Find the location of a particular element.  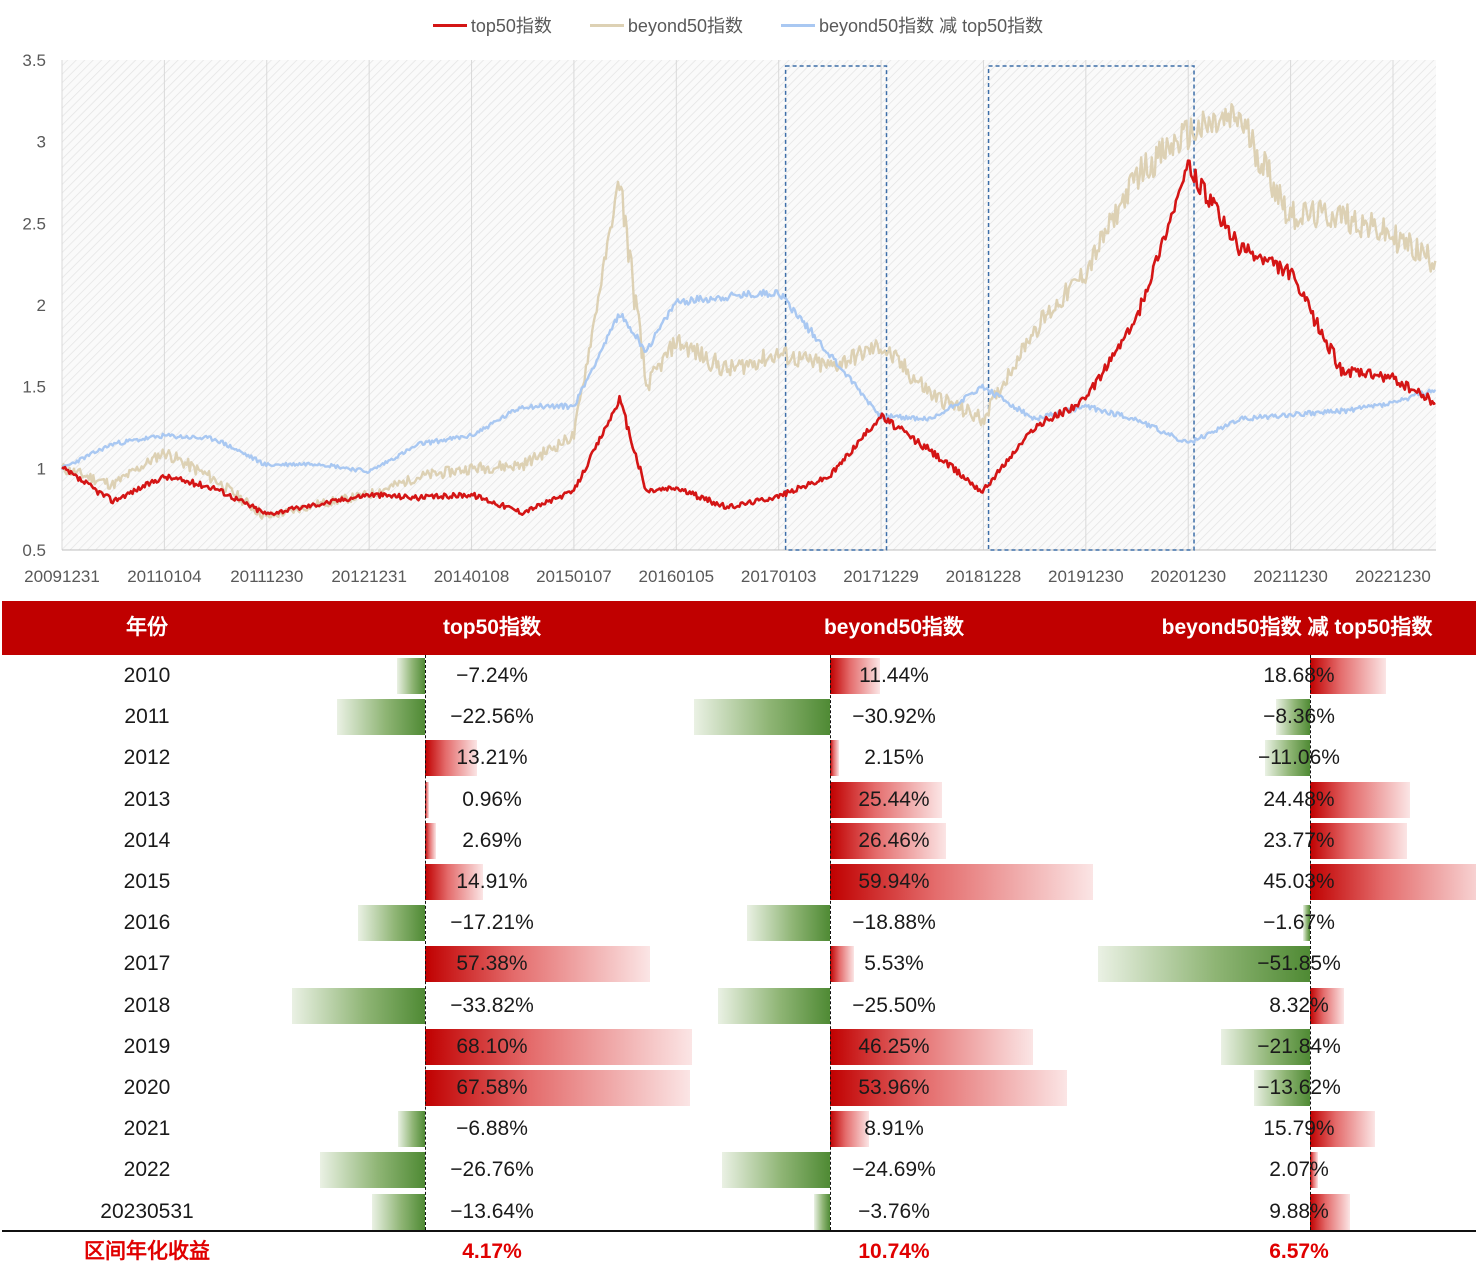

value-diff: −11.06% is located at coordinates (1299, 758).